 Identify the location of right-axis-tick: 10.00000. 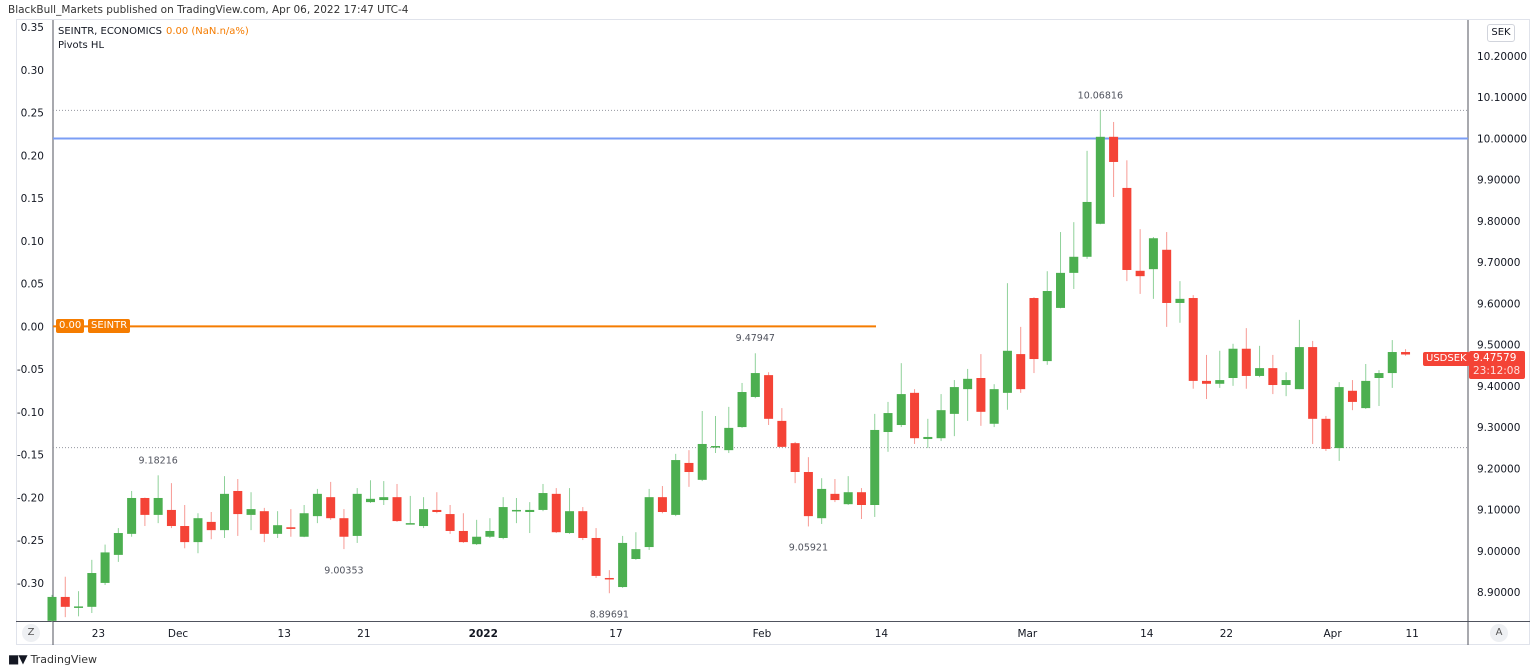
(1502, 139).